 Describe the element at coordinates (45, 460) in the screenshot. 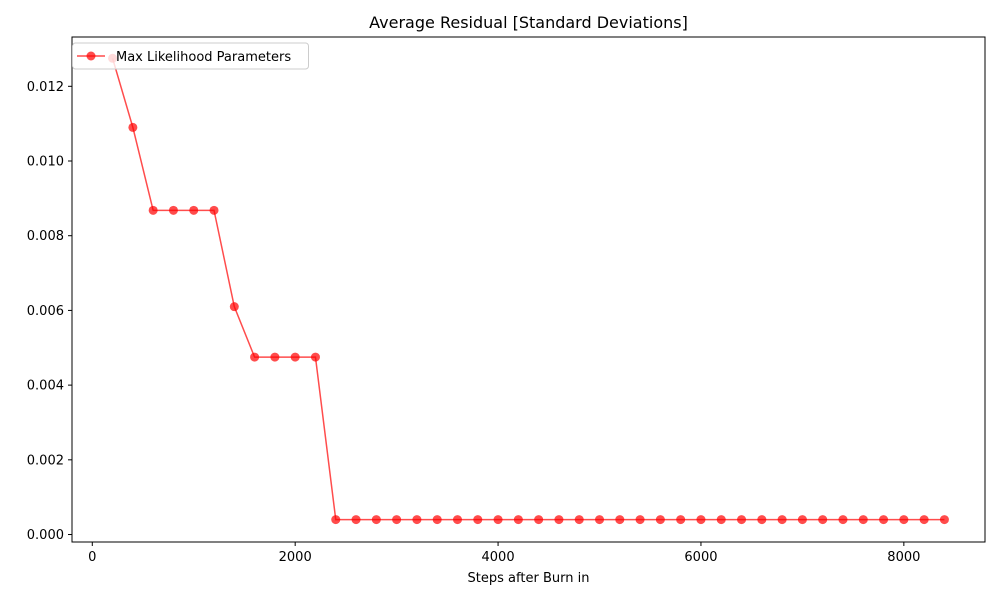

I see `y-tick-label: 0.002` at that location.